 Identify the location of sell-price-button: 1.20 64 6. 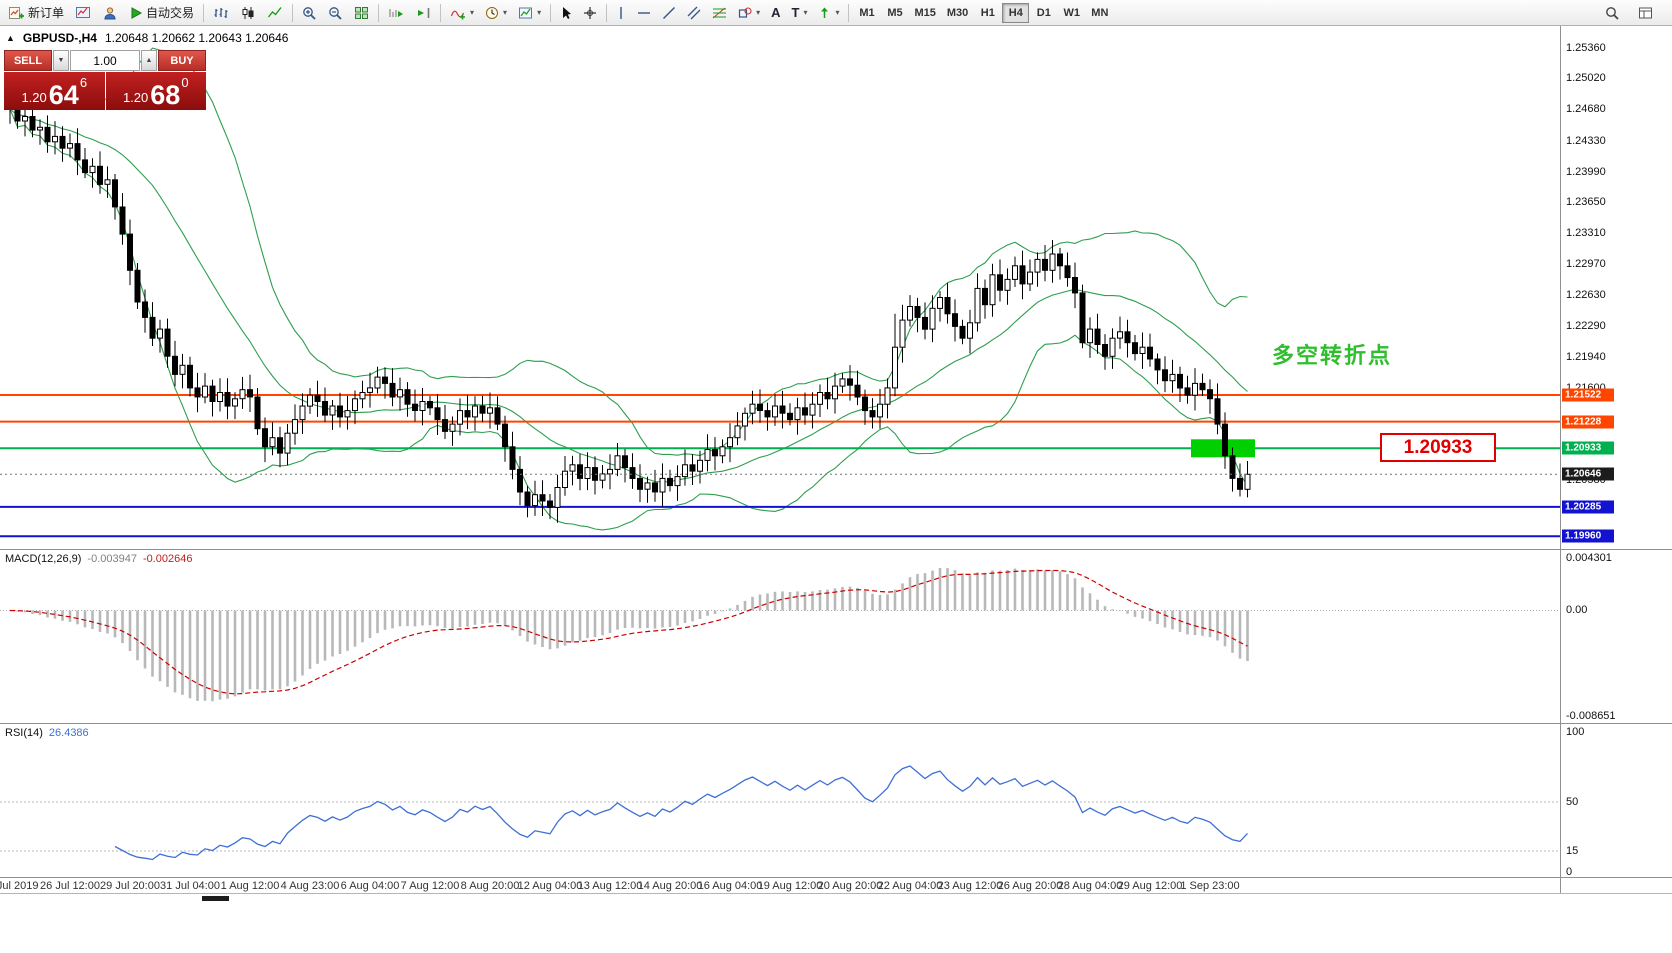
(54, 91).